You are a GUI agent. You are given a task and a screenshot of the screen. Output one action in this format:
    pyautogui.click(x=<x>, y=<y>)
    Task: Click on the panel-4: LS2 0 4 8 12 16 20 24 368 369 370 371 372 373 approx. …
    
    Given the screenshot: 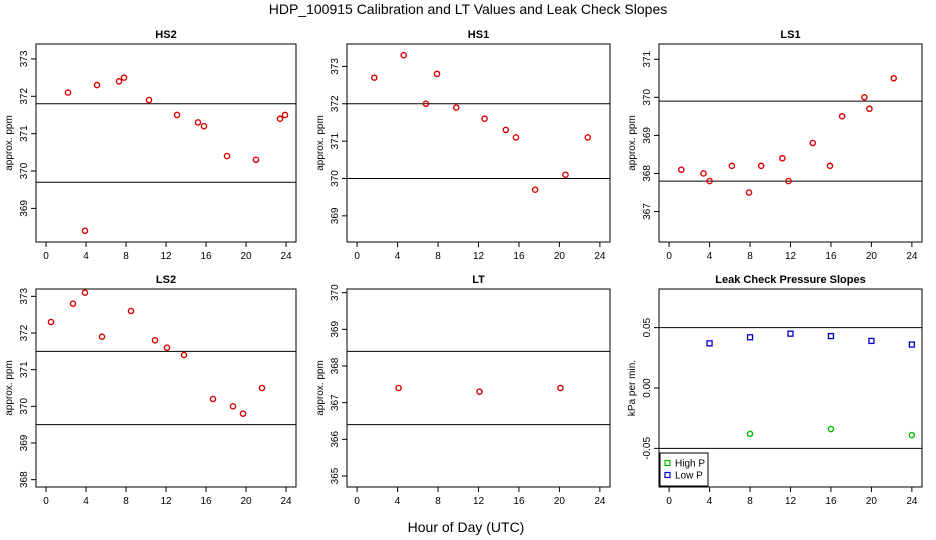 What is the action you would take?
    pyautogui.click(x=150, y=390)
    